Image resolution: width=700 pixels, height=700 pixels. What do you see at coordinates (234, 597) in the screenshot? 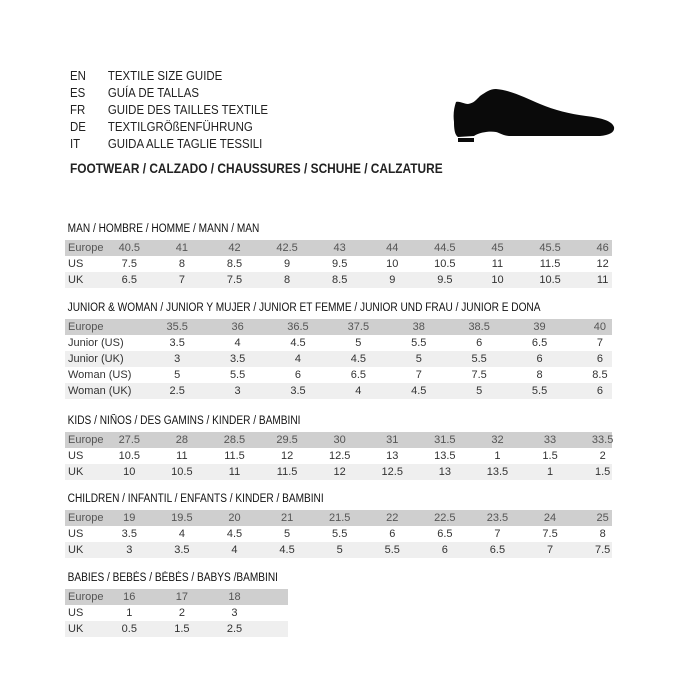
I see `table-cell: 18` at bounding box center [234, 597].